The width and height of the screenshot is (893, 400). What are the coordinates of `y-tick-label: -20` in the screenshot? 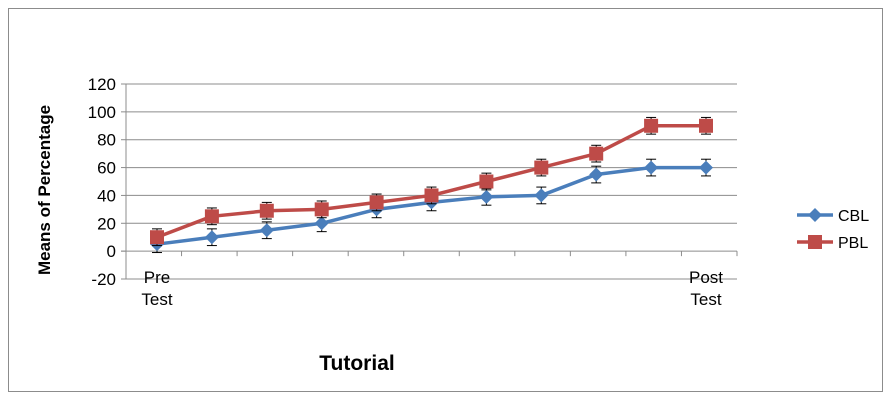 It's located at (103, 279).